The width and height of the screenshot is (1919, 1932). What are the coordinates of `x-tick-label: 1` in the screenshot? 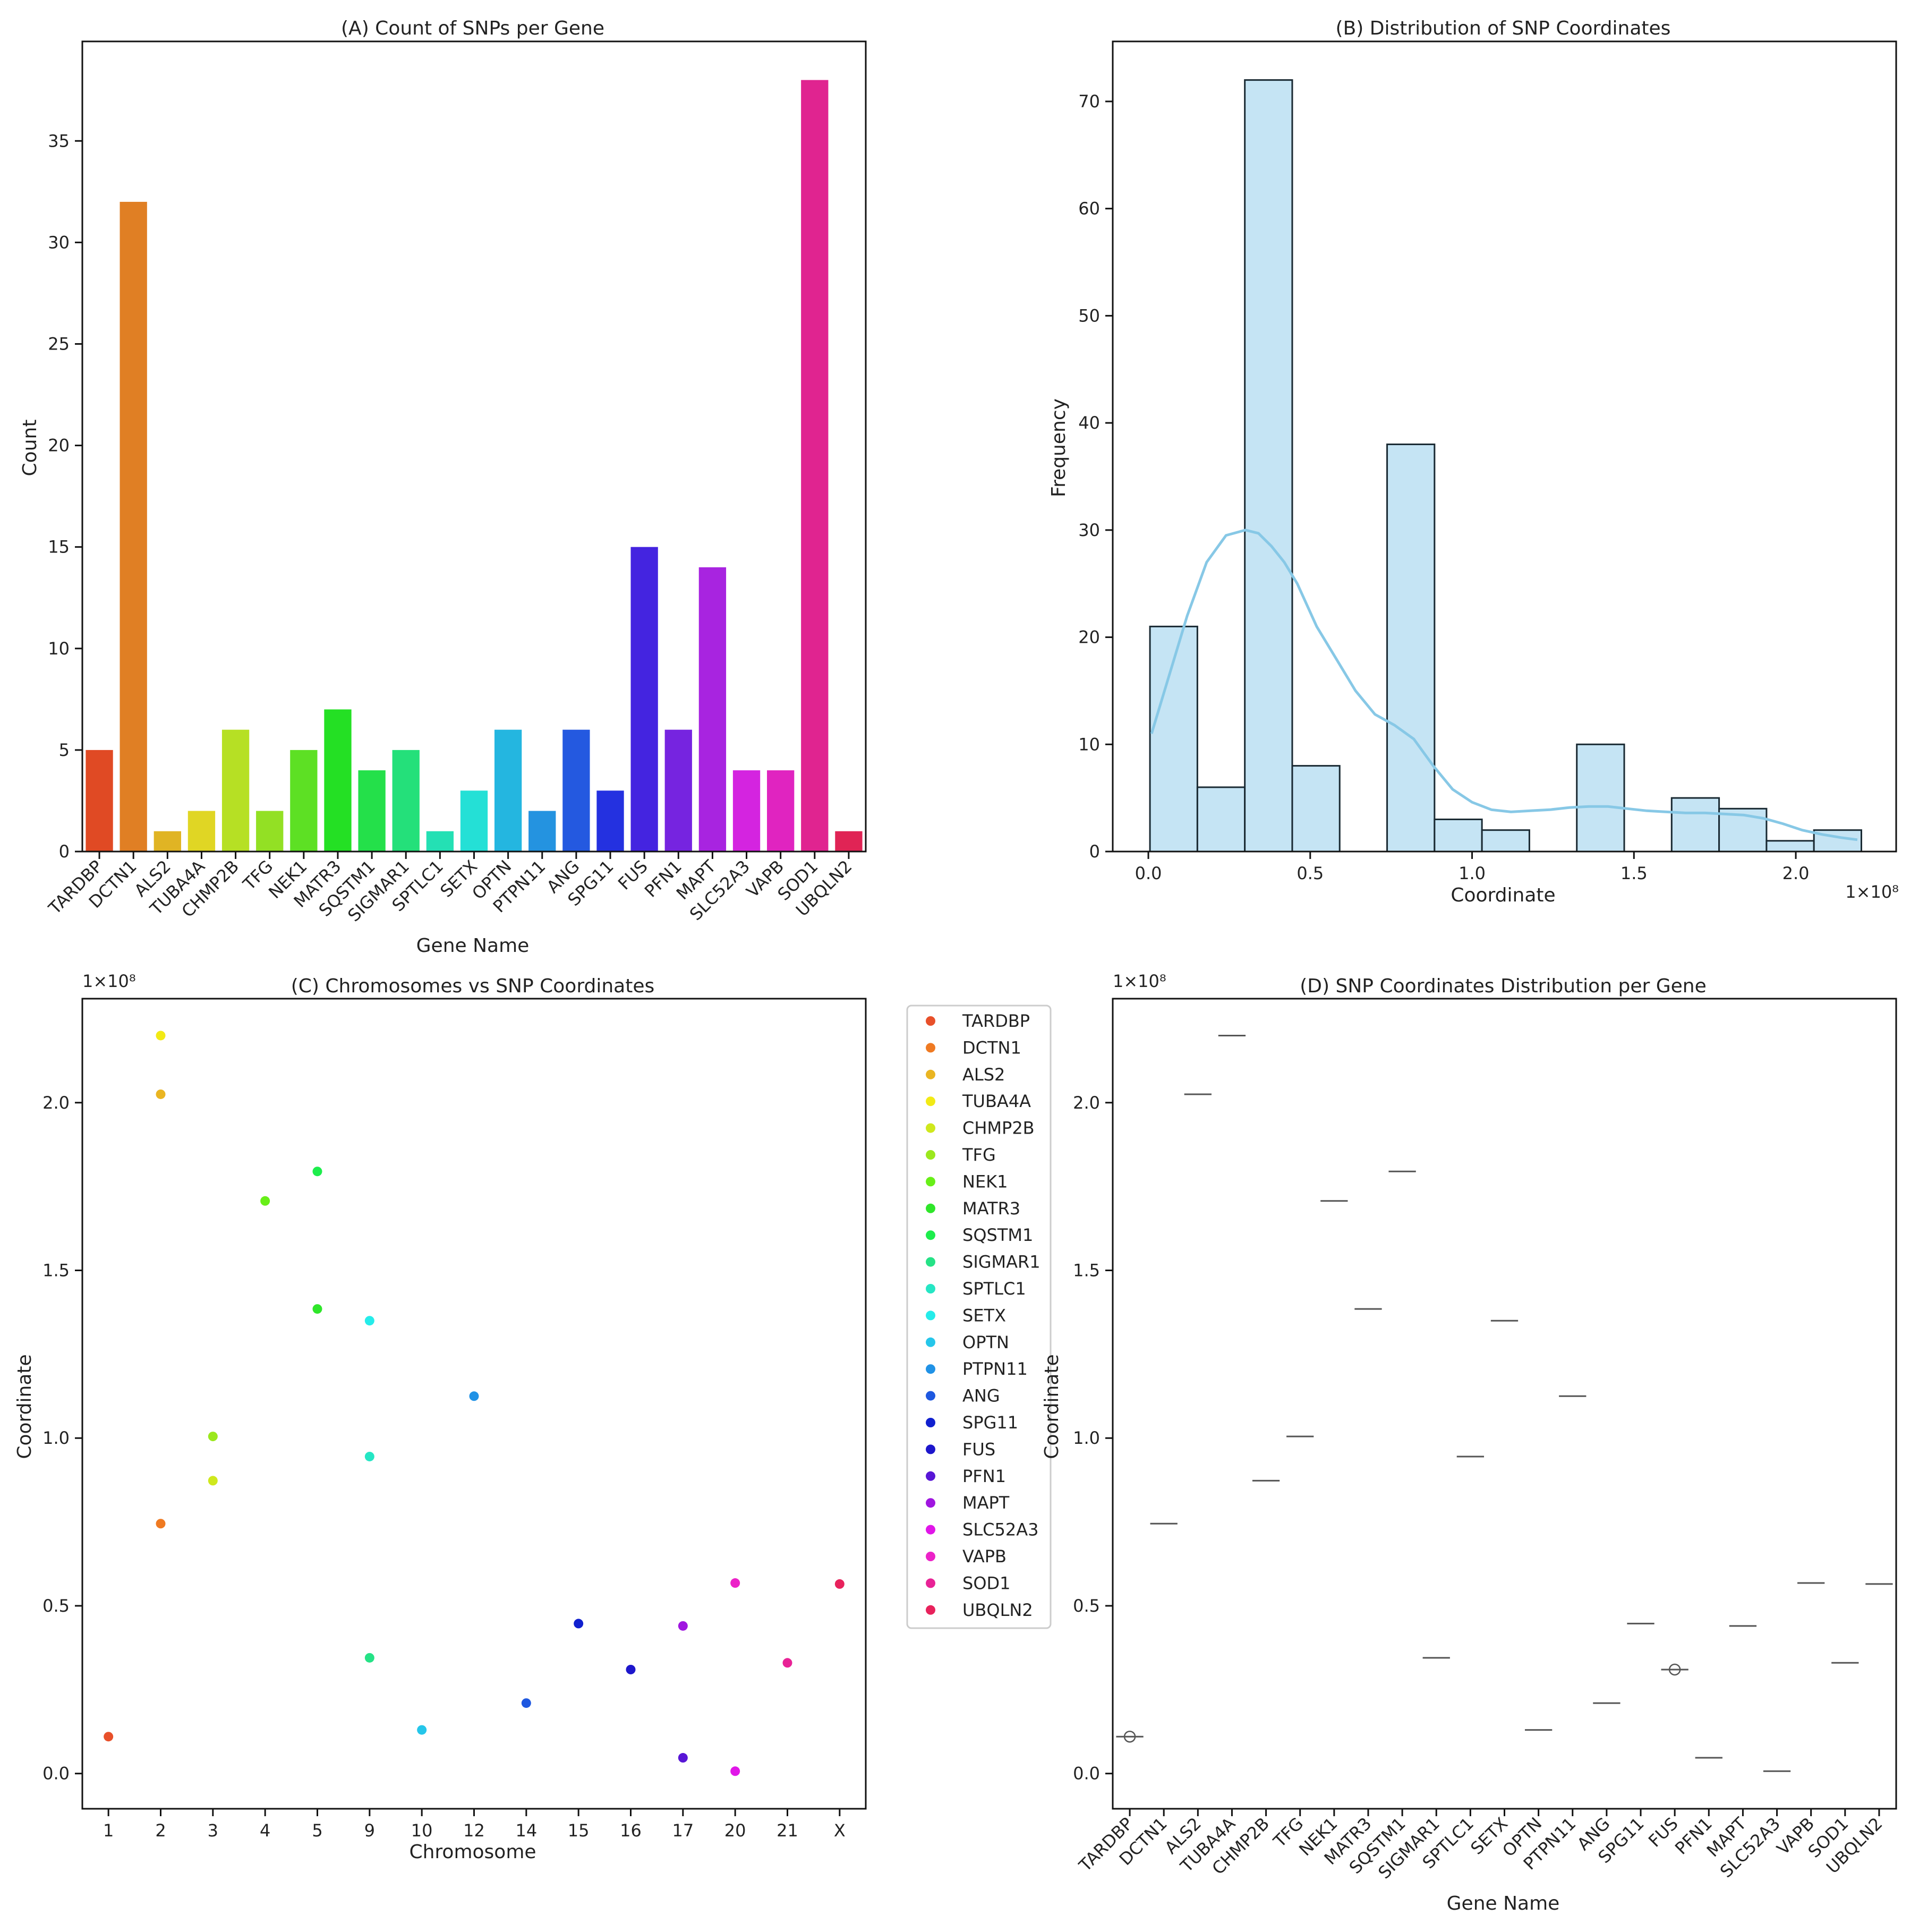 It's located at (108, 1830).